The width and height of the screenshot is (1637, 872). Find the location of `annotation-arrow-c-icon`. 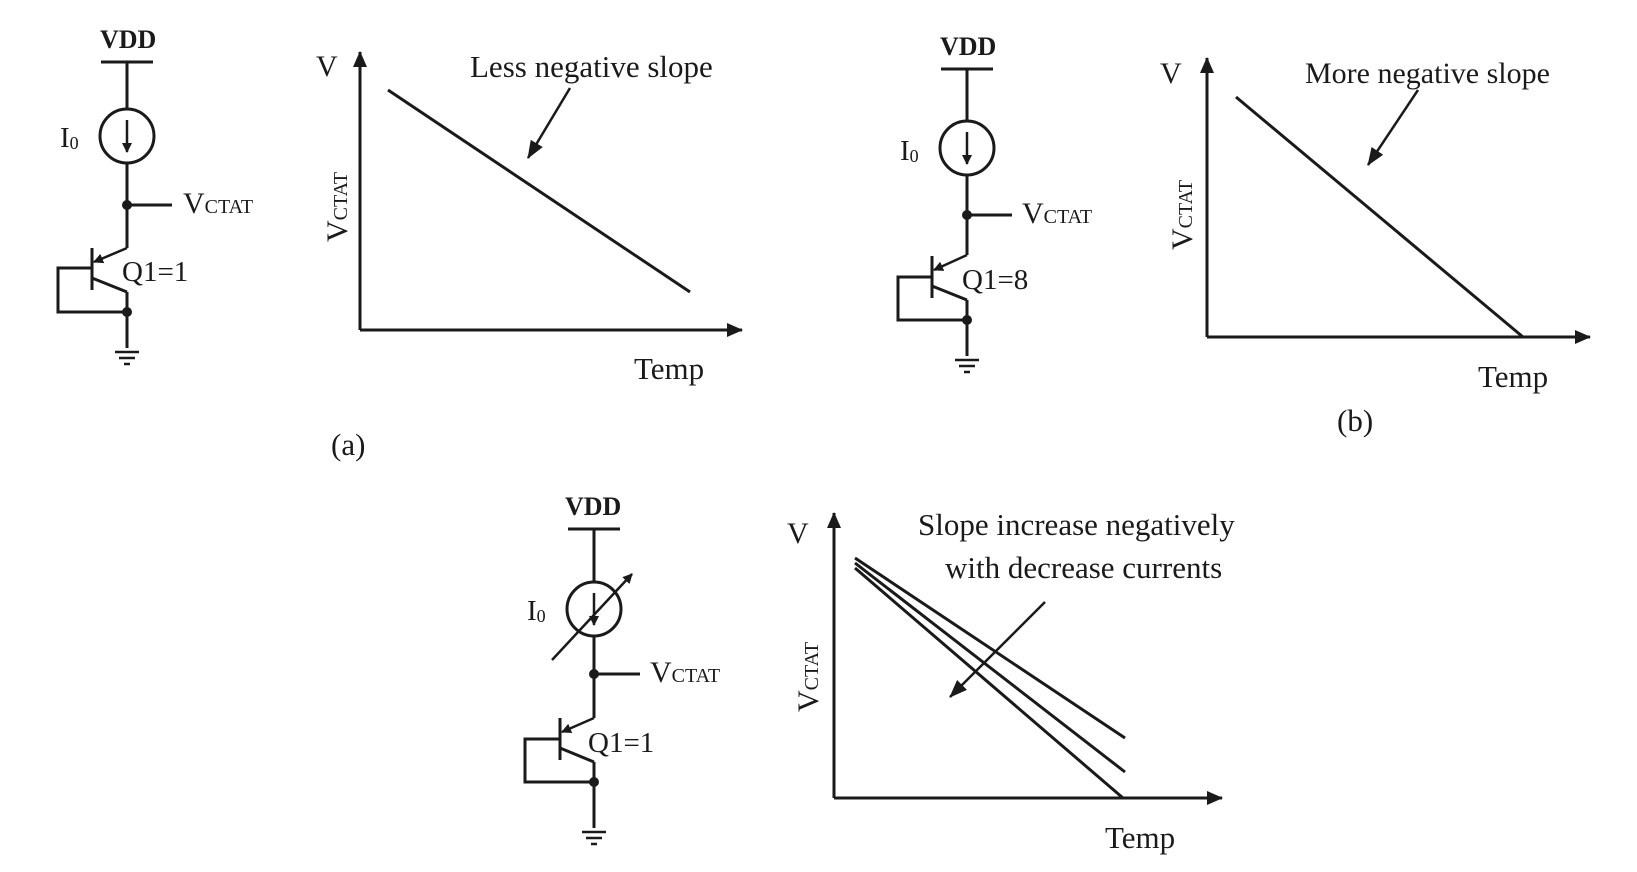

annotation-arrow-c-icon is located at coordinates (997, 649).